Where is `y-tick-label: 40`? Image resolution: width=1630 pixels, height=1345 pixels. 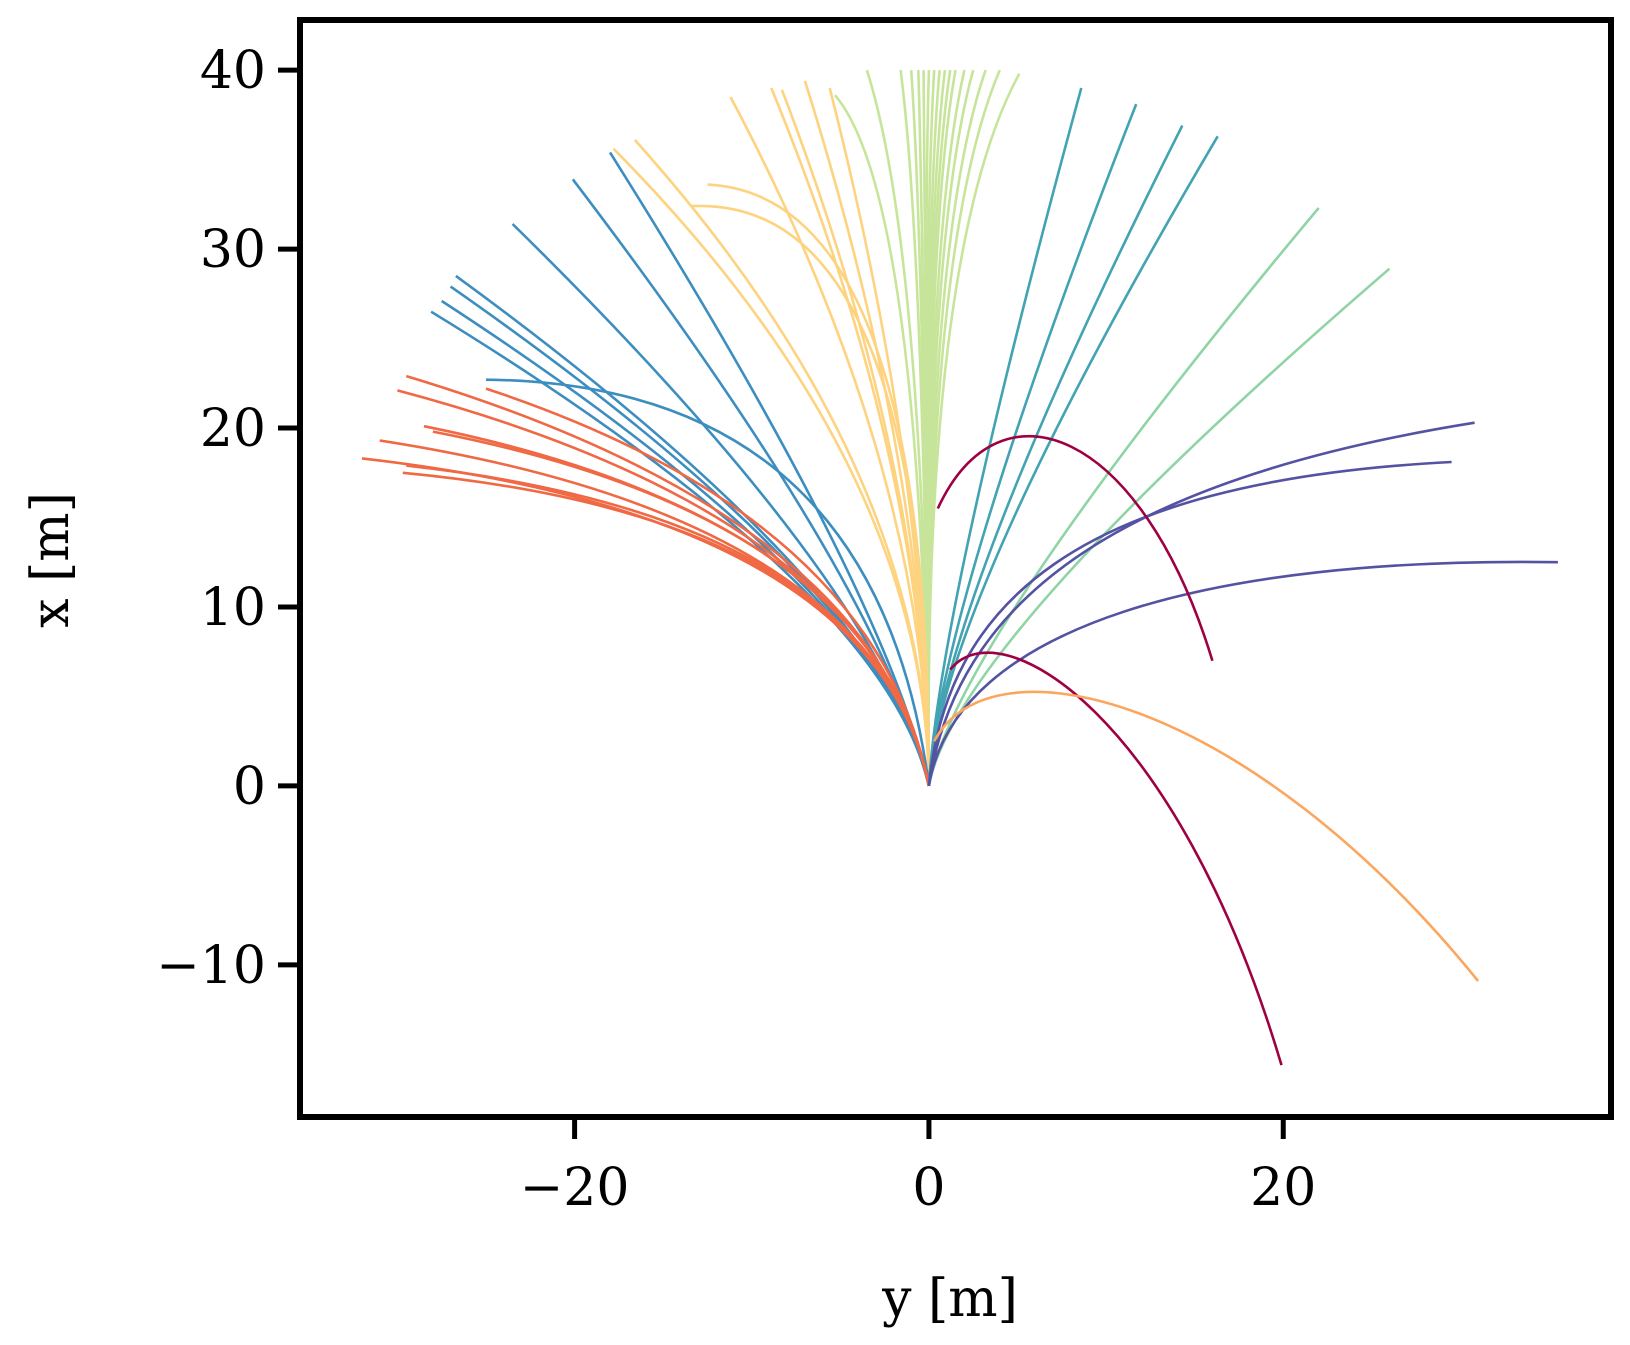 y-tick-label: 40 is located at coordinates (233, 71).